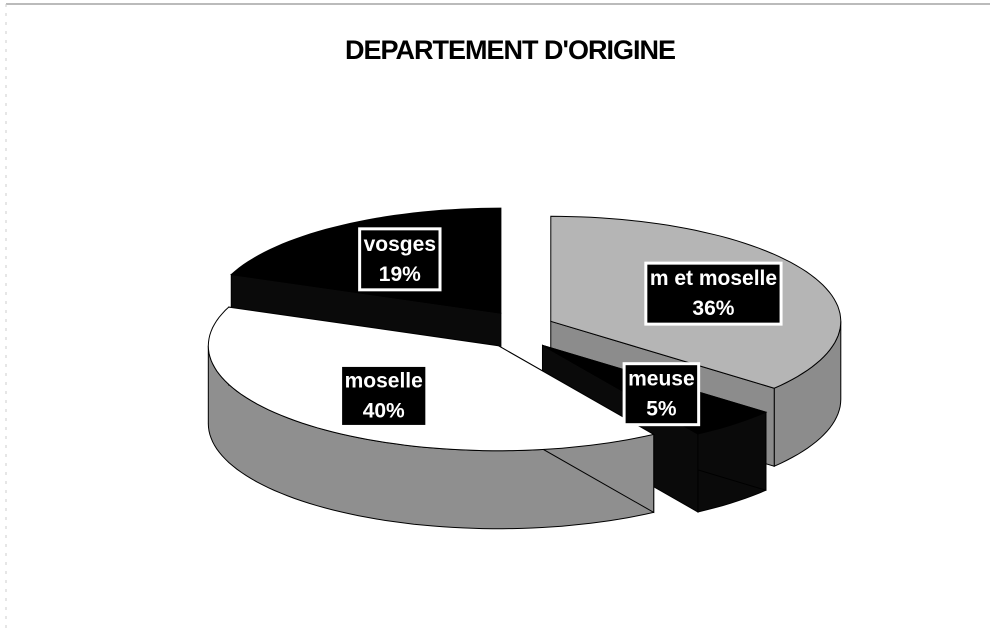 The height and width of the screenshot is (637, 993). Describe the element at coordinates (400, 274) in the screenshot. I see `value-label: 19%` at that location.